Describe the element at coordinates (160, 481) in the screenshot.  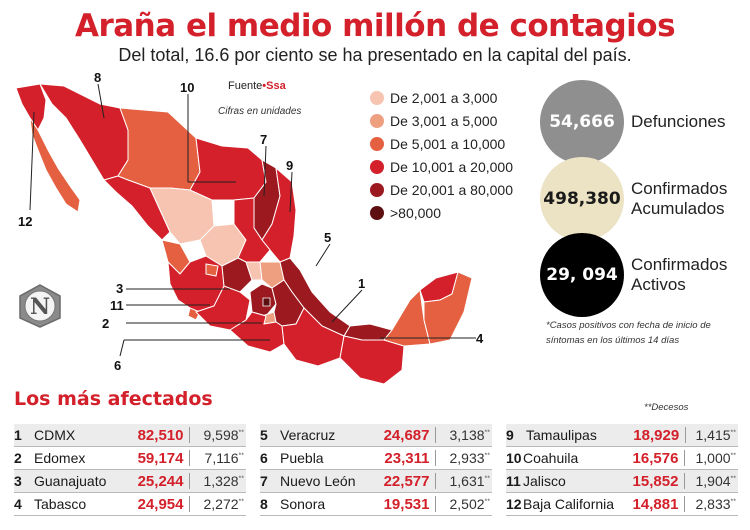
I see `confirmed-cell: 25,244` at that location.